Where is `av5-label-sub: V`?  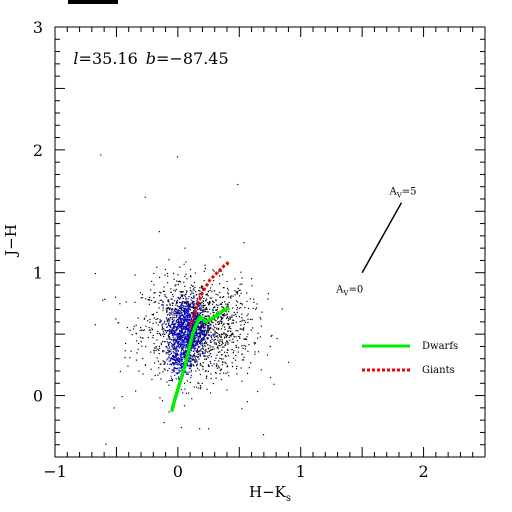
av5-label-sub: V is located at coordinates (399, 196).